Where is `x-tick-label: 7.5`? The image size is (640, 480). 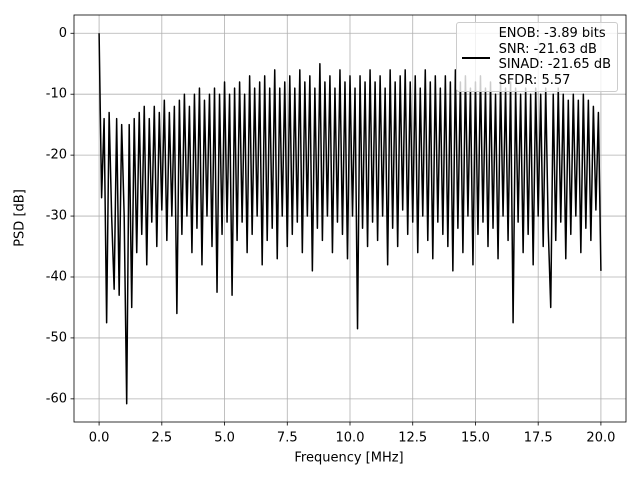 x-tick-label: 7.5 is located at coordinates (287, 438).